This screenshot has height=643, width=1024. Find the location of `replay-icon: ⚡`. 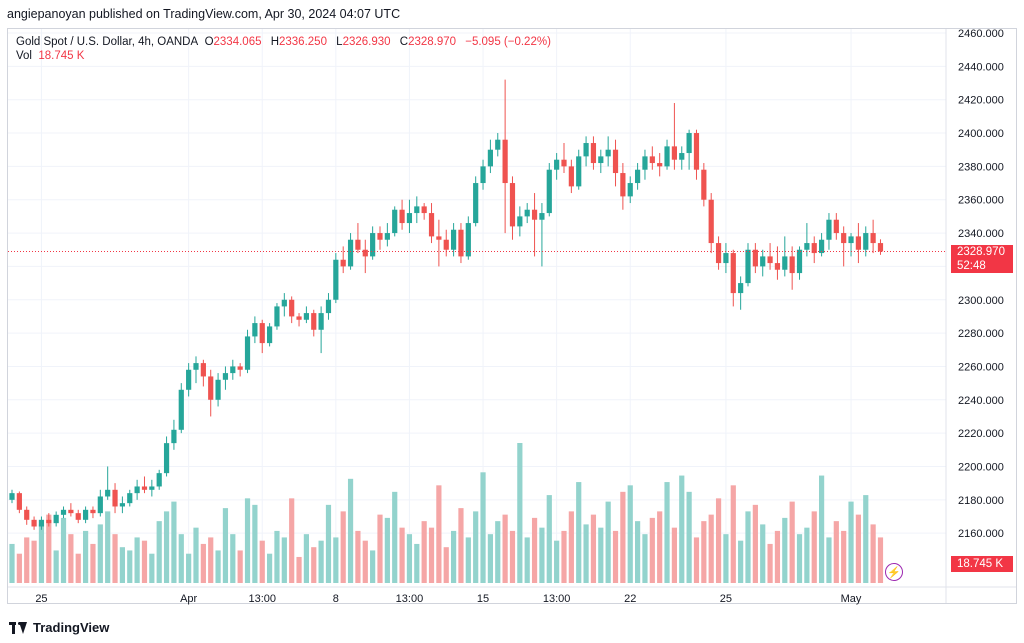

replay-icon: ⚡ is located at coordinates (894, 572).